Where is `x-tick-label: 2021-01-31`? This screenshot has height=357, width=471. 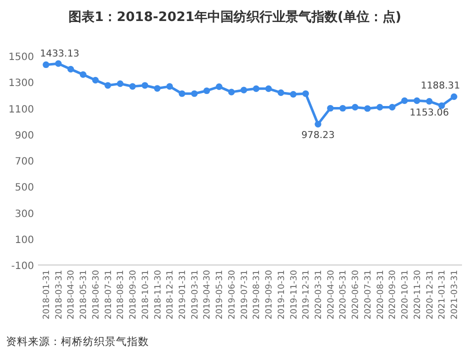 x-tick-label: 2021-01-31 is located at coordinates (443, 295).